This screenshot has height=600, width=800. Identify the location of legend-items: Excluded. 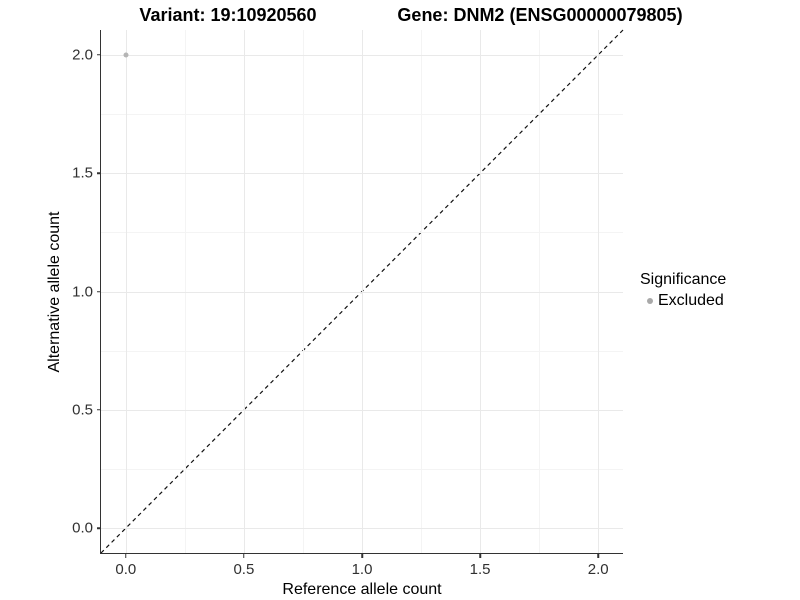
(683, 301).